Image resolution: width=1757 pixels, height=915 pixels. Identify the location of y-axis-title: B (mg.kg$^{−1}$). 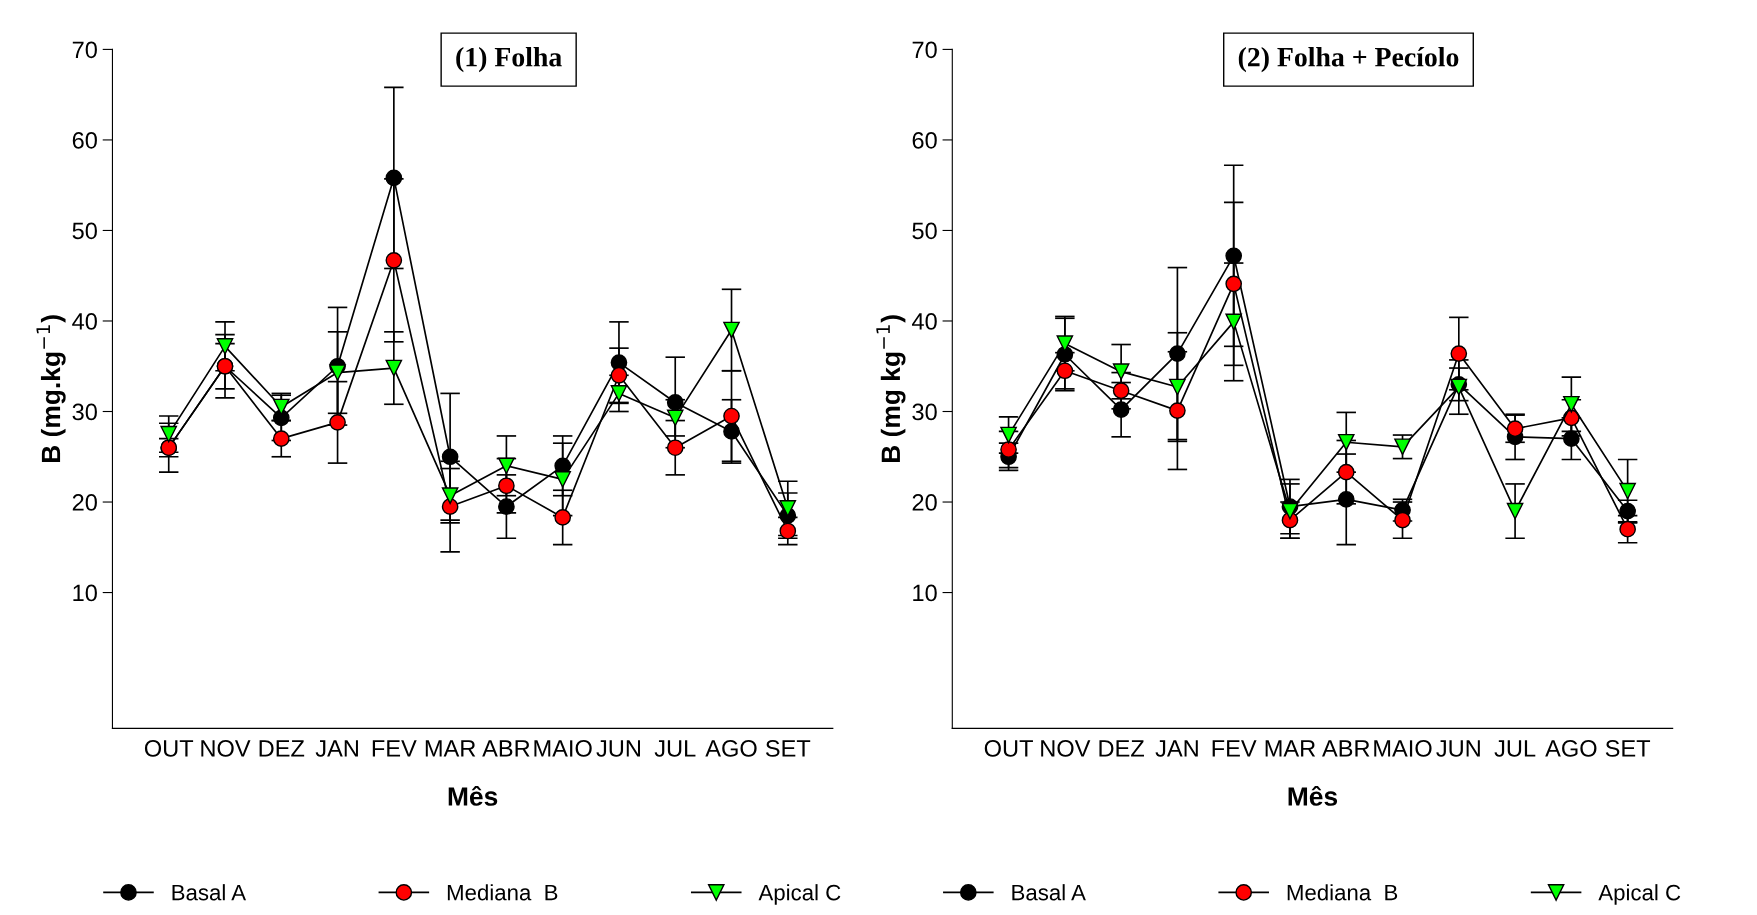
(51, 389).